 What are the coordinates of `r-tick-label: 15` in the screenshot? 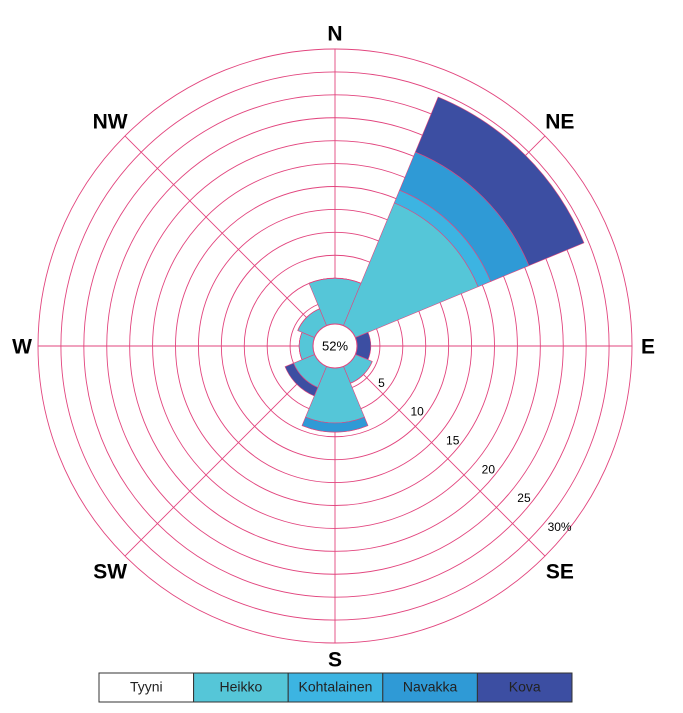 It's located at (453, 441).